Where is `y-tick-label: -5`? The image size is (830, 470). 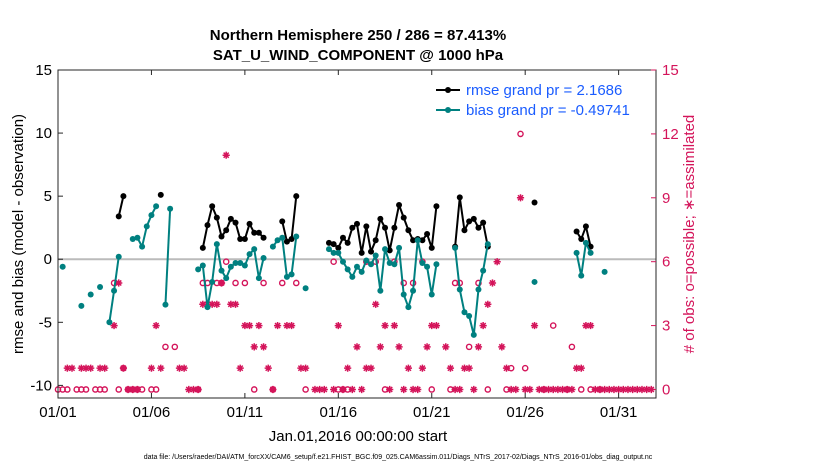 y-tick-label: -5 is located at coordinates (45, 322).